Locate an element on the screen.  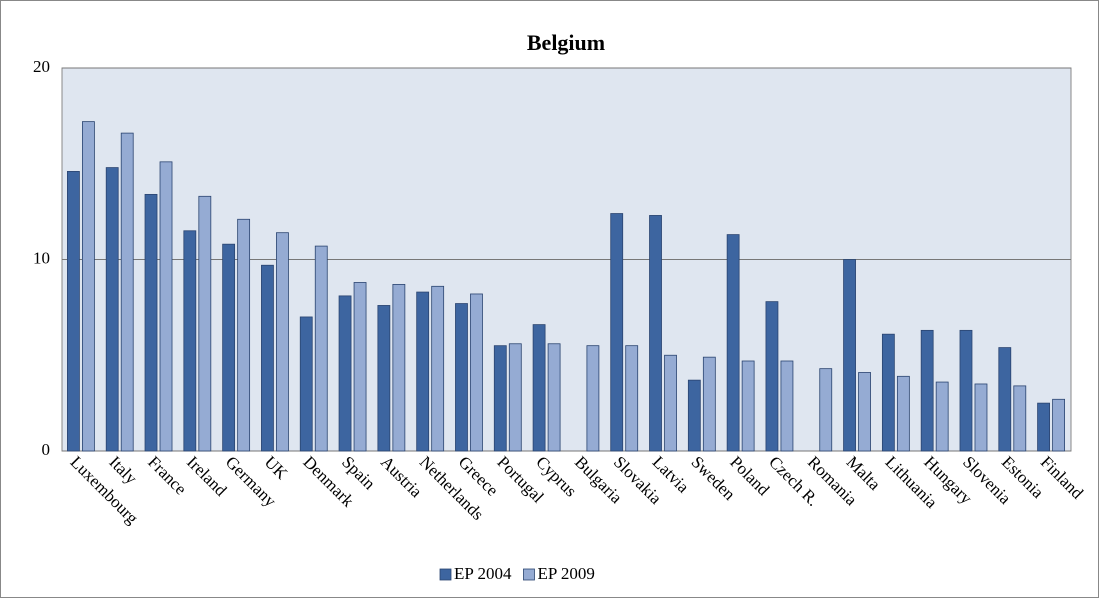
legend-label: EP 2009 is located at coordinates (565, 573).